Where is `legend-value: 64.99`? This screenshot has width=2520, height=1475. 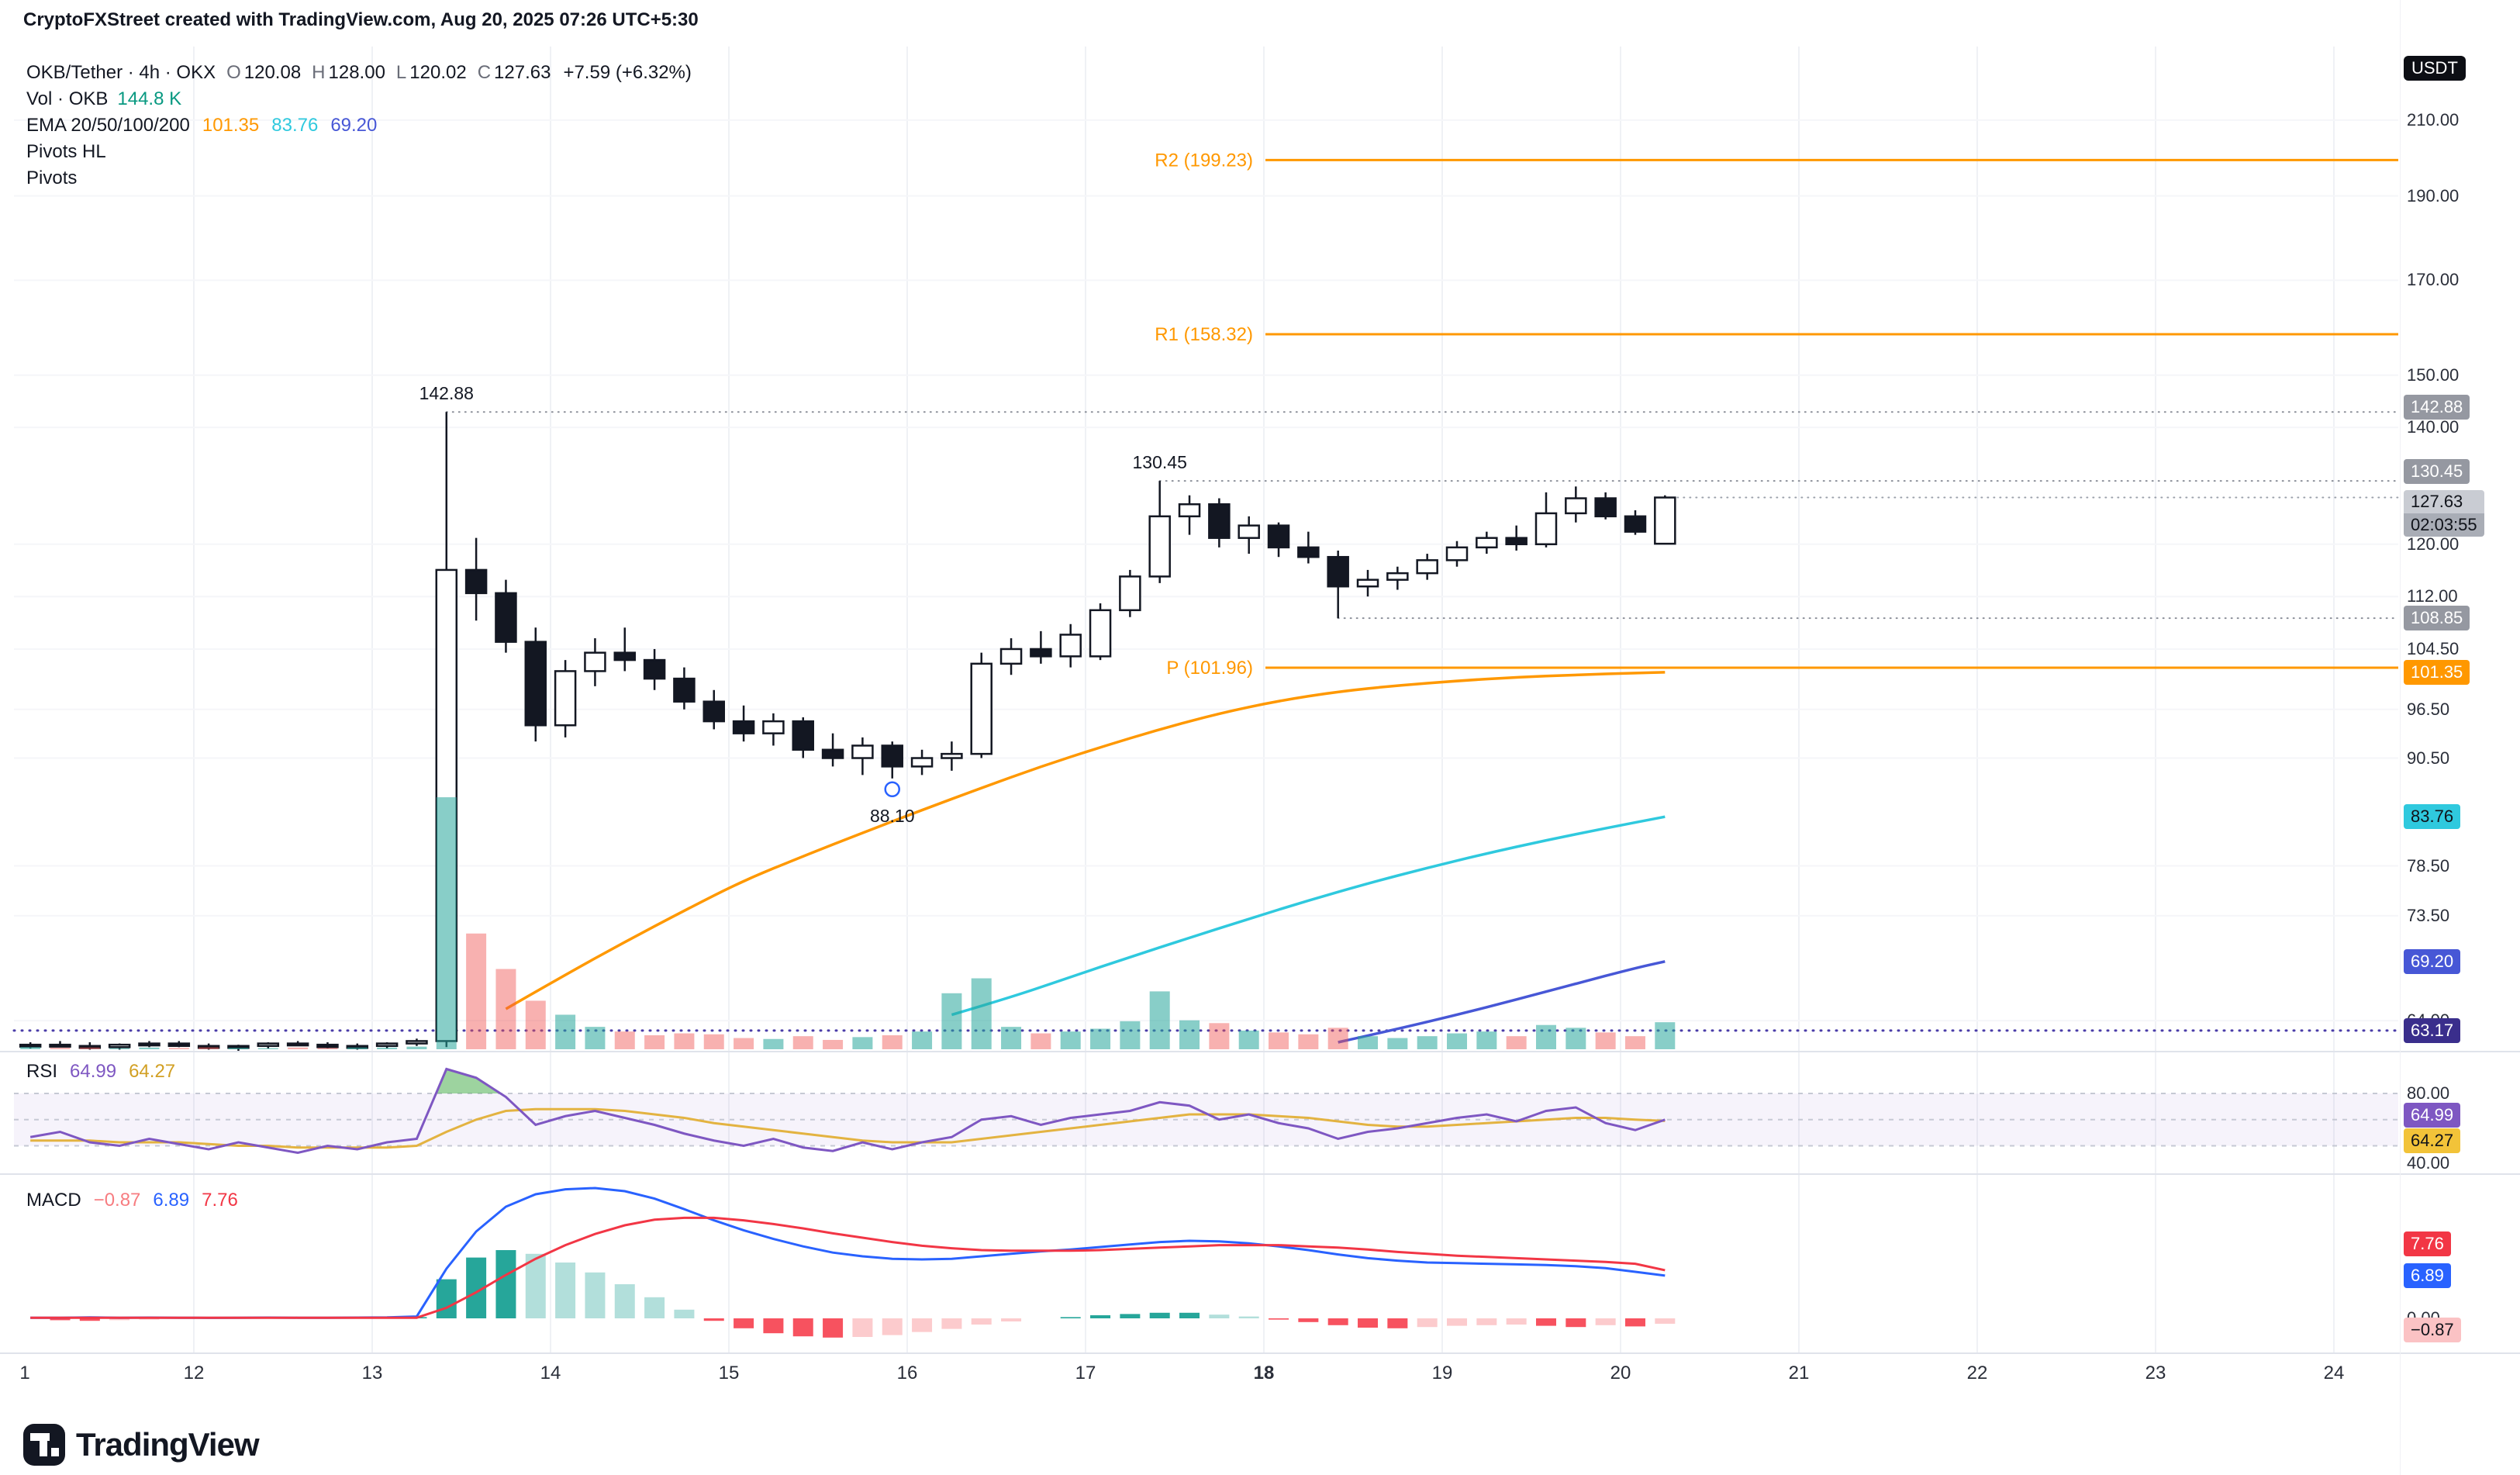 legend-value: 64.99 is located at coordinates (93, 1071).